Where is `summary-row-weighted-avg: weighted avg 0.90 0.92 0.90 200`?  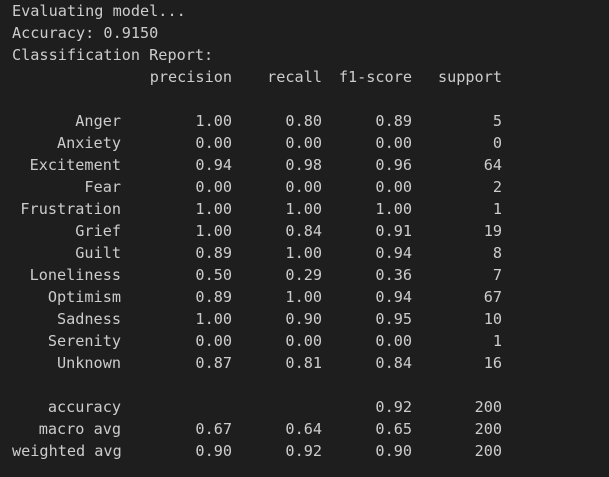
summary-row-weighted-avg: weighted avg 0.90 0.92 0.90 200 is located at coordinates (310, 451).